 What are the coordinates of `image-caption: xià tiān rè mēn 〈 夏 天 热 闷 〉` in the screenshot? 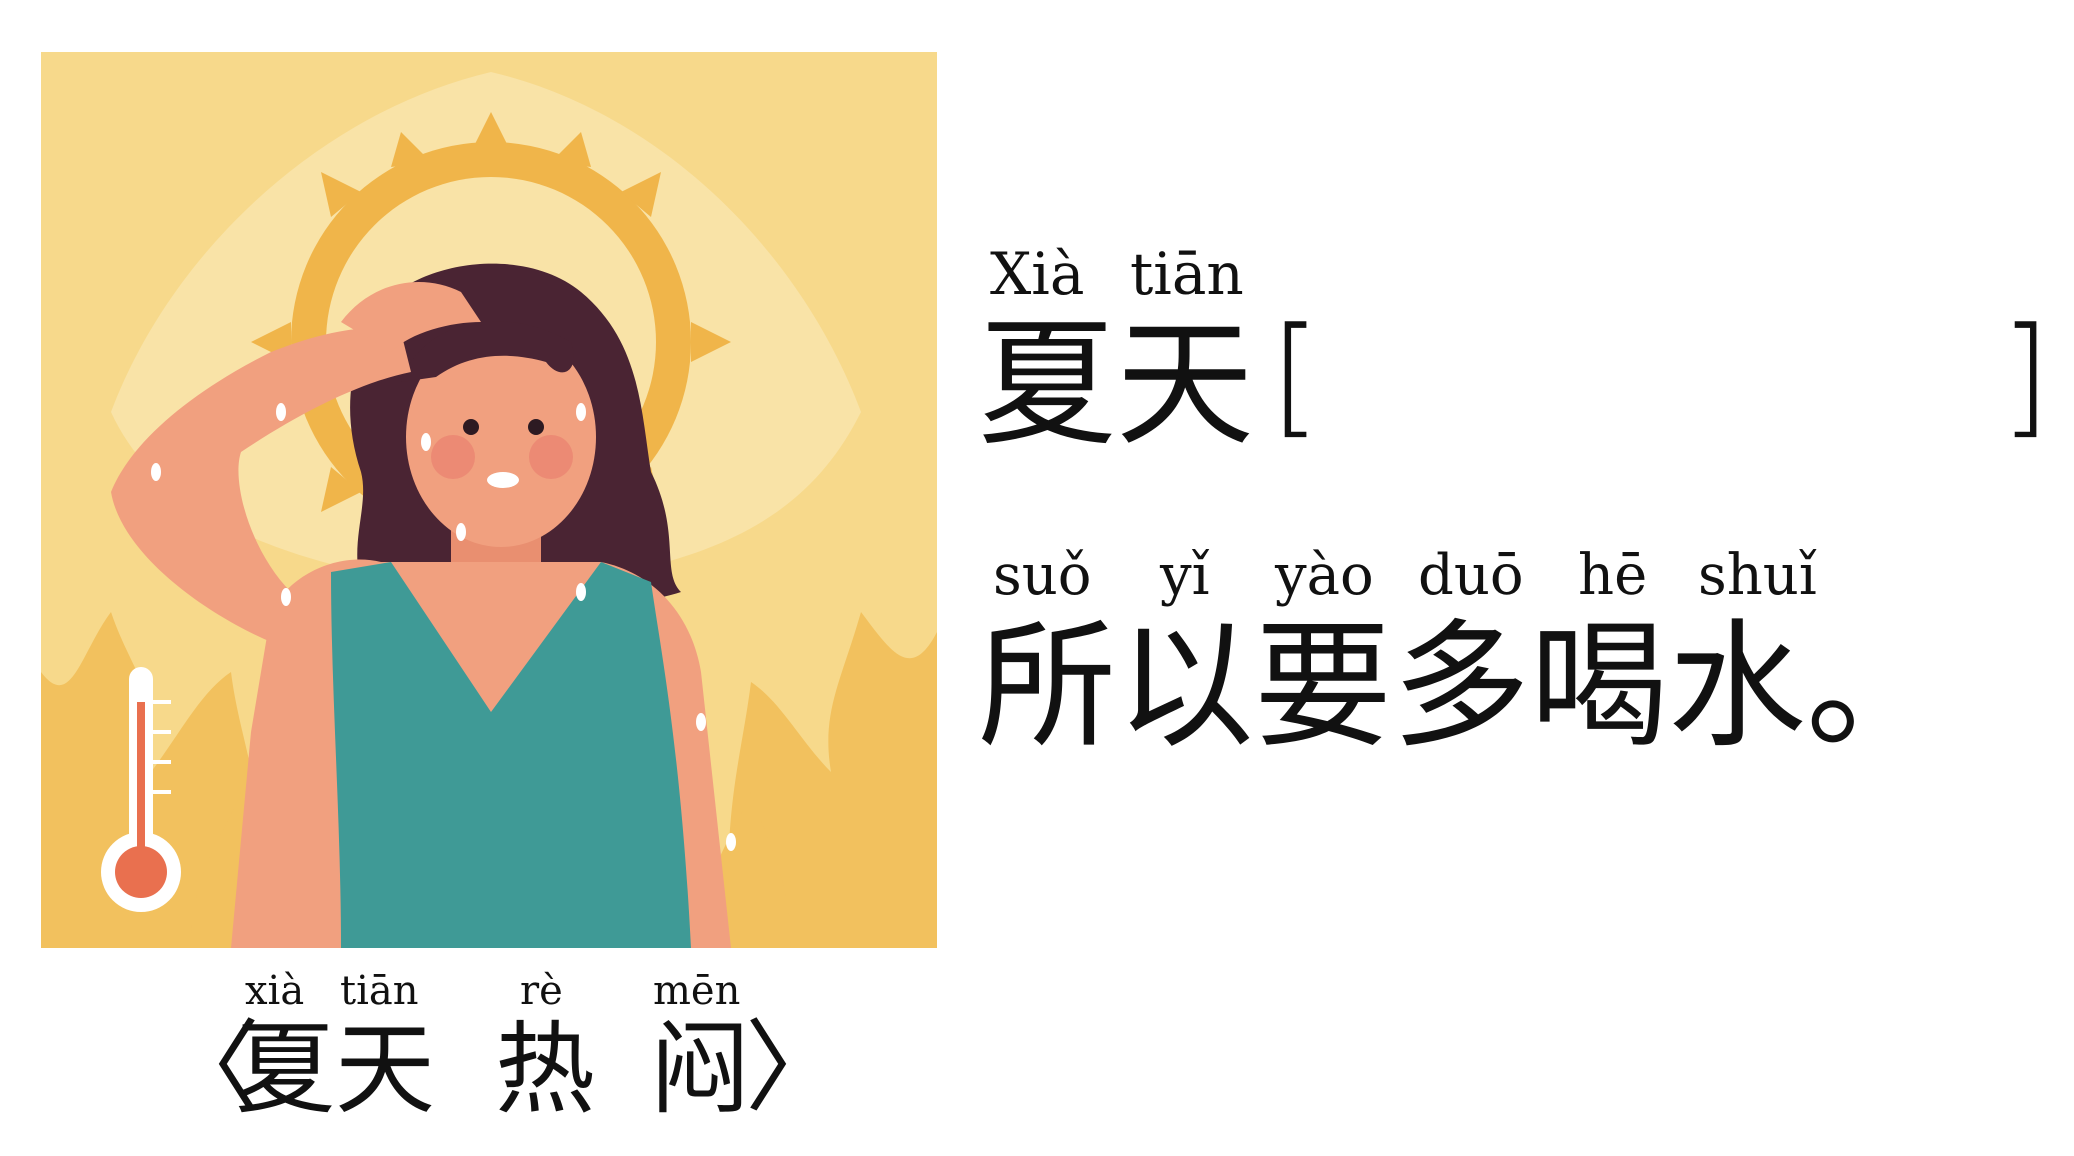 It's located at (502, 1058).